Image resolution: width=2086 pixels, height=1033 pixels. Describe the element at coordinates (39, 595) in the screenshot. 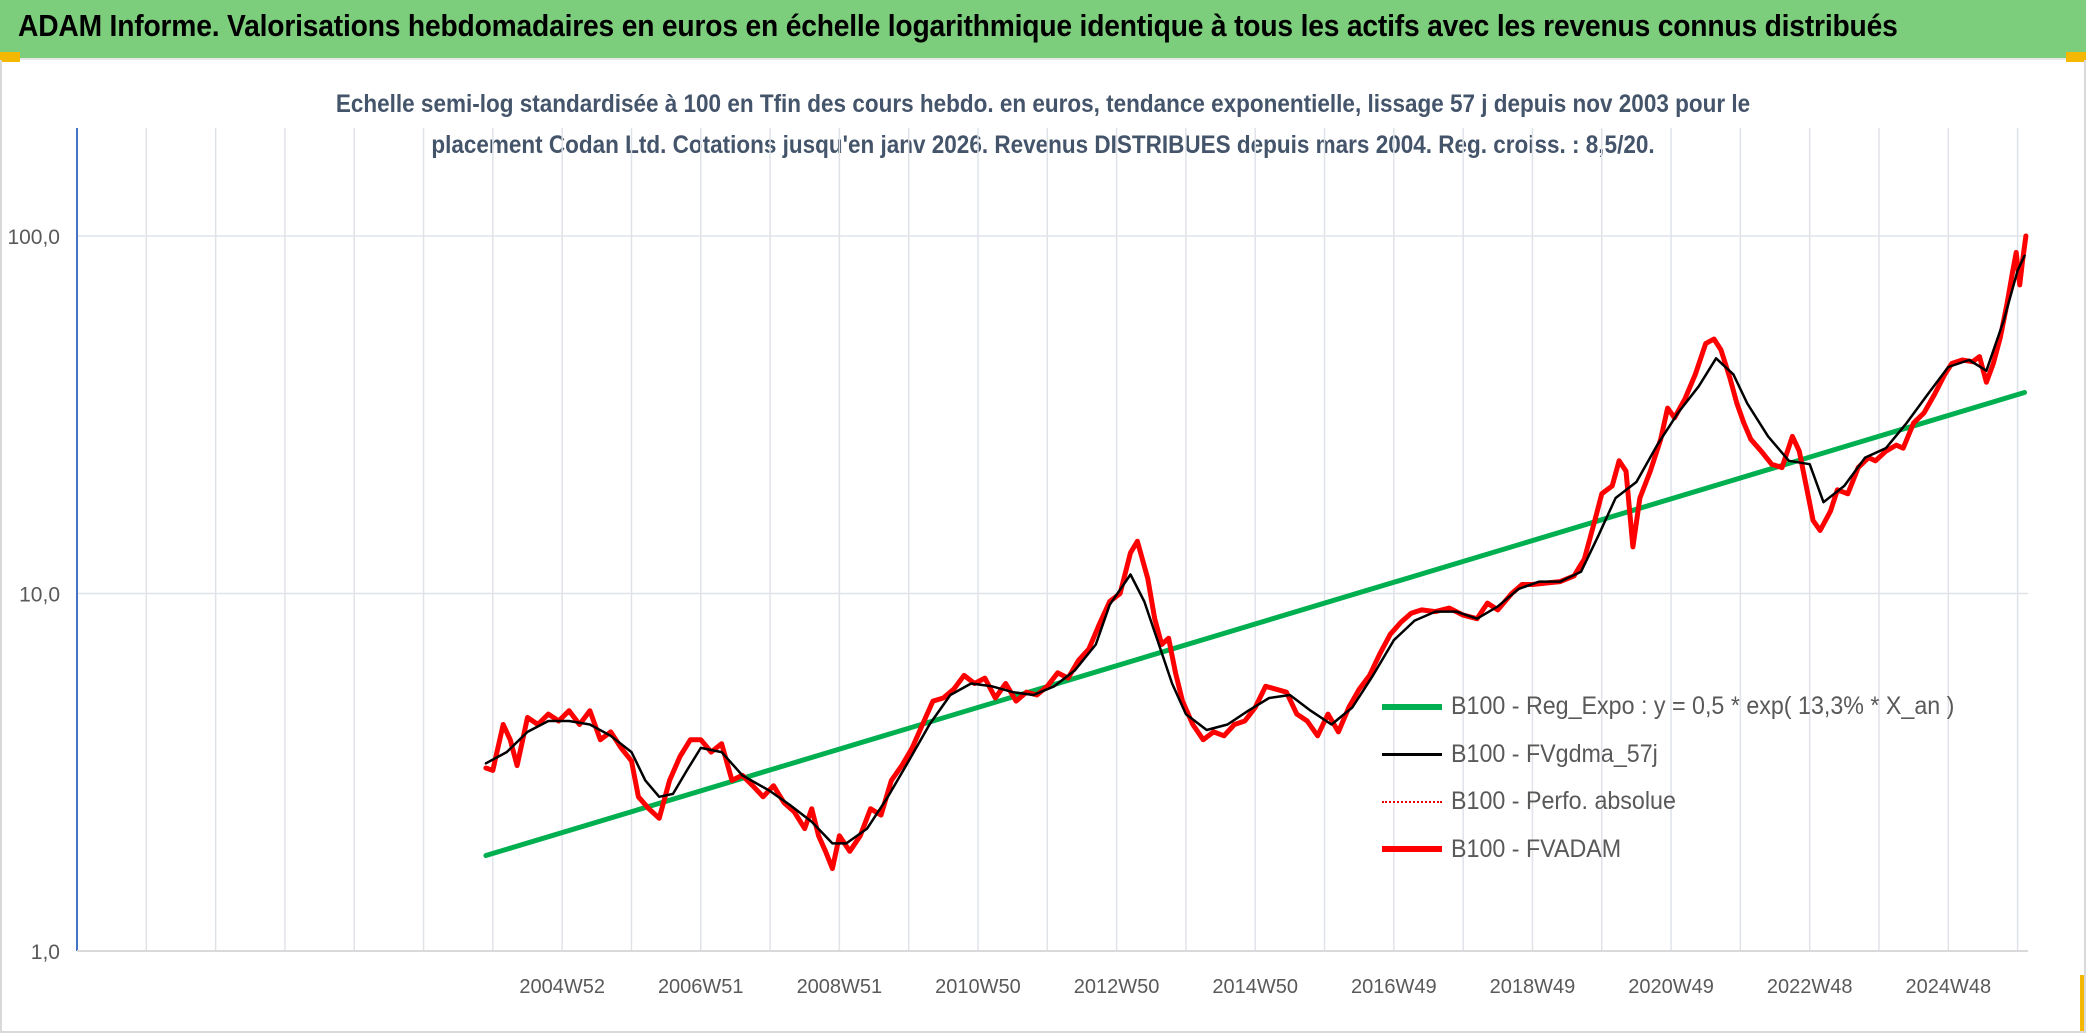

I see `y-tick-label: 10,0` at that location.